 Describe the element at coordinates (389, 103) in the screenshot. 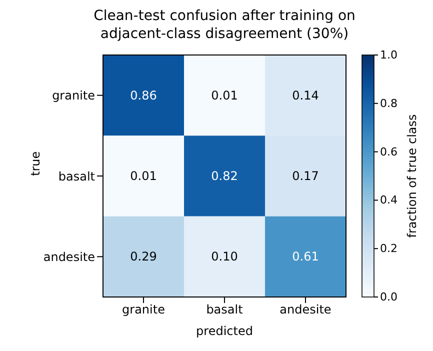

I see `color-bar-label: 0.8` at that location.